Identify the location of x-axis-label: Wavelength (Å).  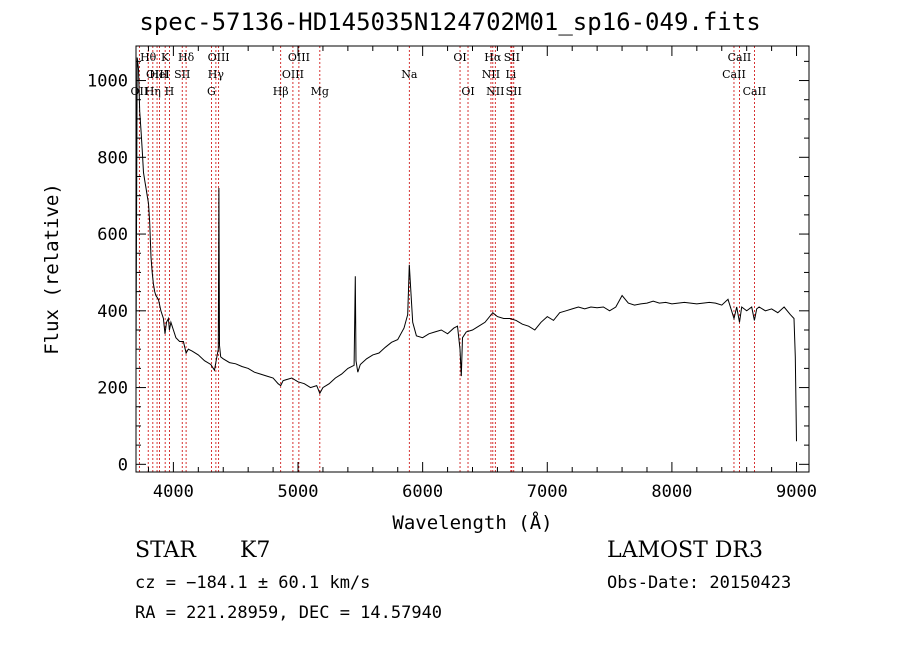
(472, 522).